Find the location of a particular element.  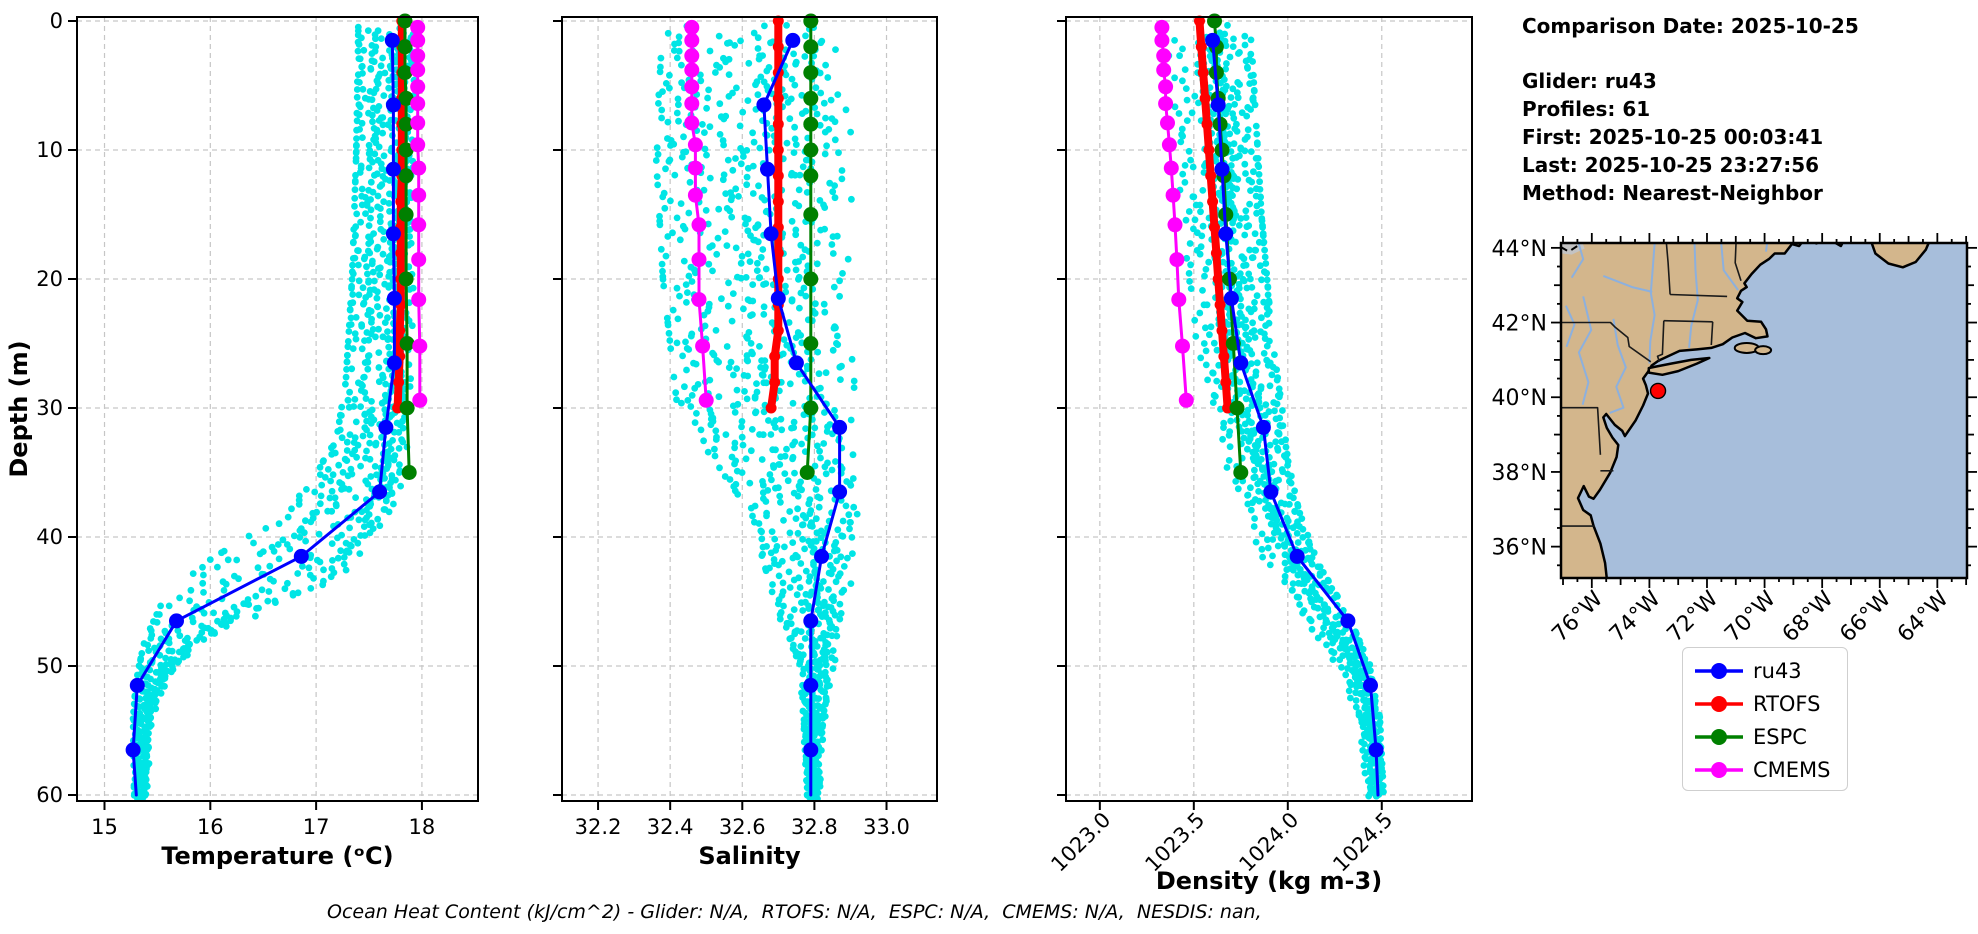

legend-item-espc: ESPC is located at coordinates (1770, 736).